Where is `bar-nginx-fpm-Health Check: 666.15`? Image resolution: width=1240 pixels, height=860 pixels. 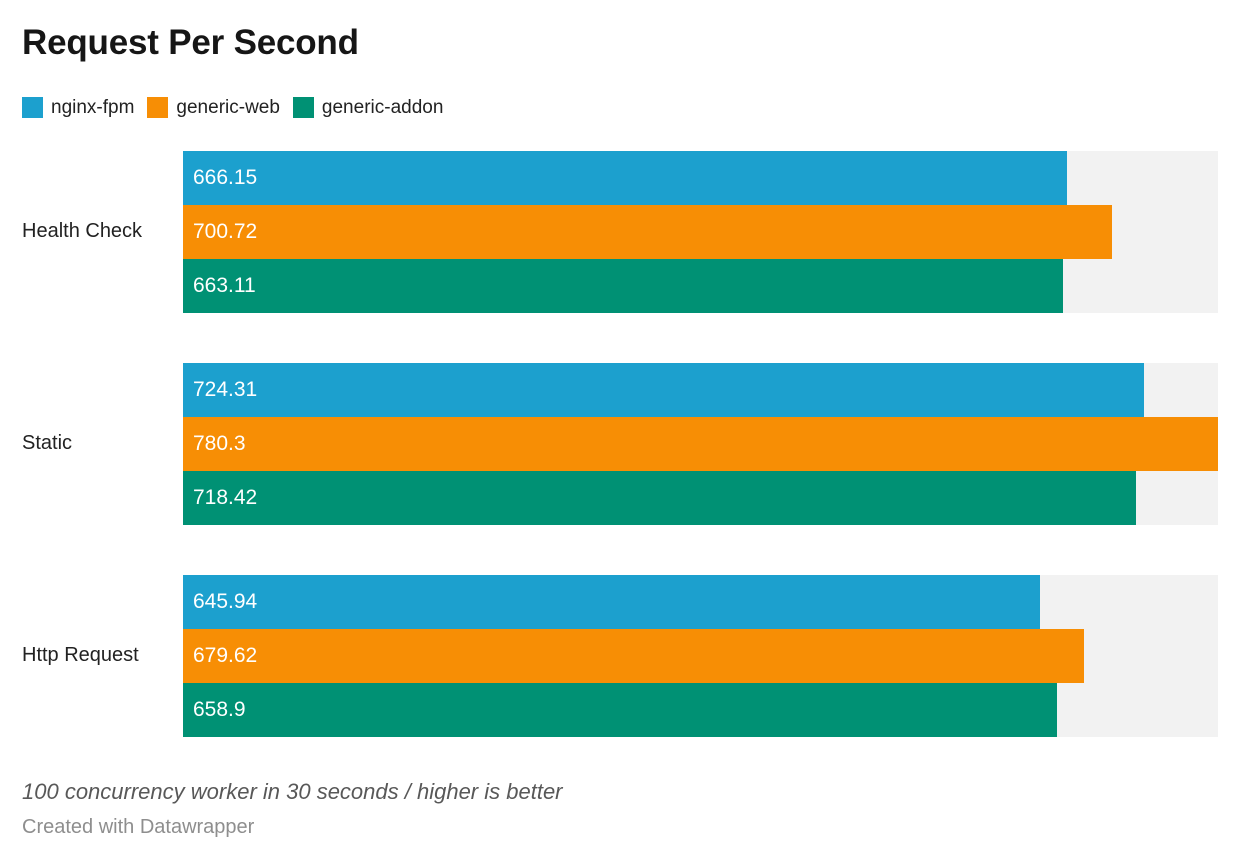
bar-nginx-fpm-Health Check: 666.15 is located at coordinates (625, 177).